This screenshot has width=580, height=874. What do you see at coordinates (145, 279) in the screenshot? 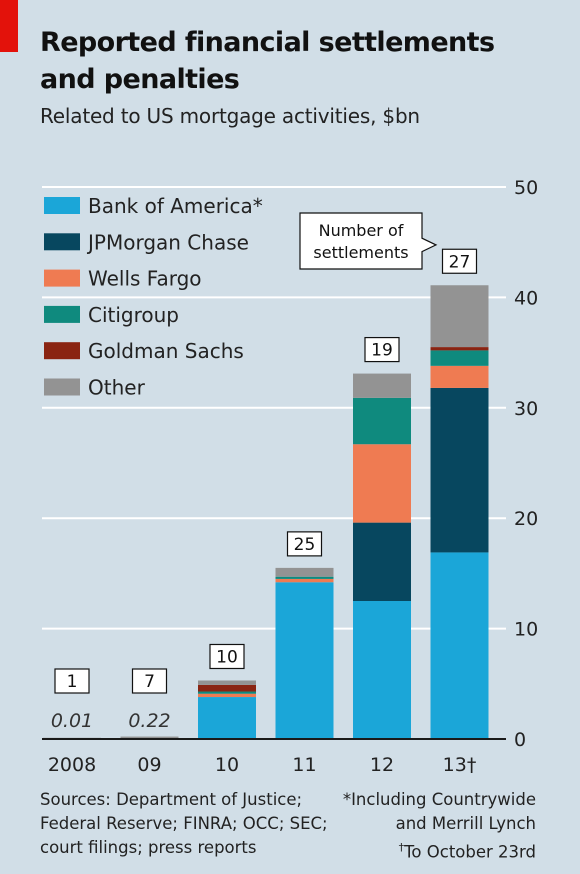
I see `legend-label: Wells Fargo` at bounding box center [145, 279].